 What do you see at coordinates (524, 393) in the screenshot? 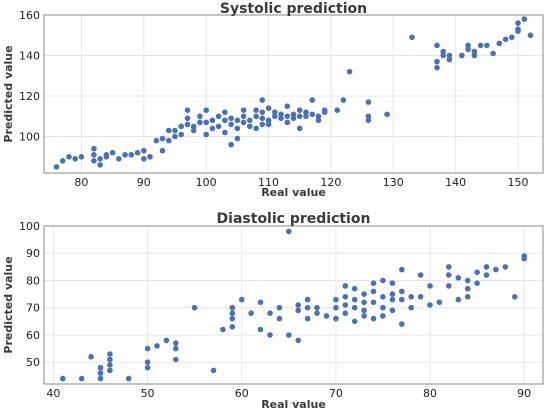
I see `diastolic-x-tick-label: 90` at bounding box center [524, 393].